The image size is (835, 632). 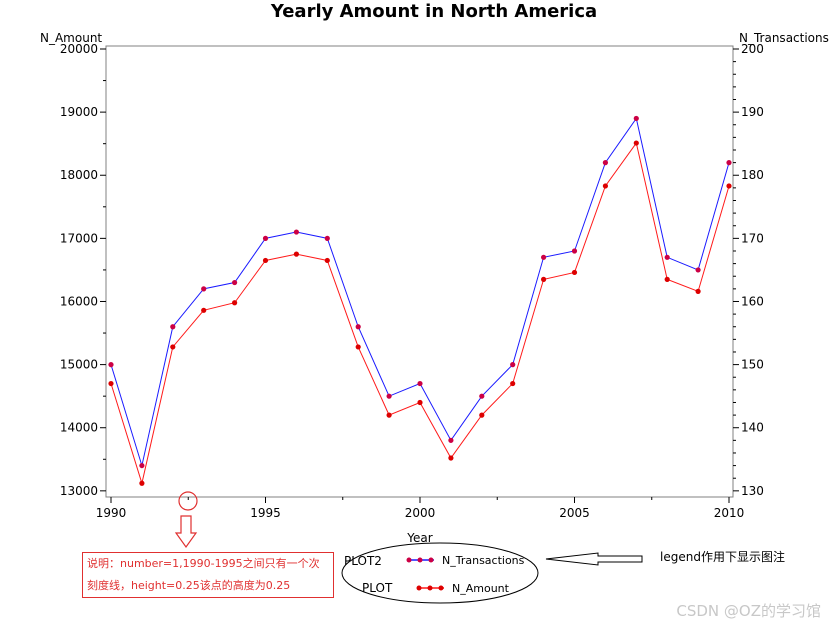 What do you see at coordinates (594, 559) in the screenshot?
I see `legend-pointer-arrow` at bounding box center [594, 559].